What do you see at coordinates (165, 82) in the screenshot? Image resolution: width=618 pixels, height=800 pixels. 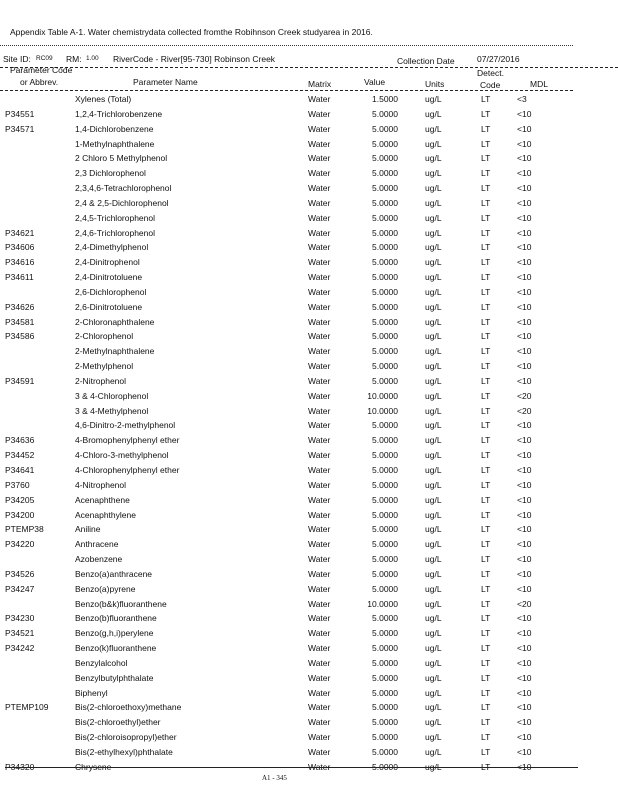 I see `header-name: Parameter Name` at bounding box center [165, 82].